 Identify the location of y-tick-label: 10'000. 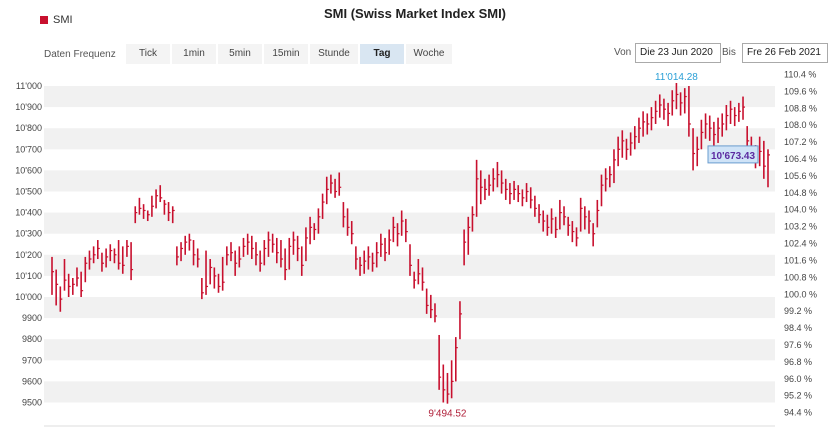
(28, 297).